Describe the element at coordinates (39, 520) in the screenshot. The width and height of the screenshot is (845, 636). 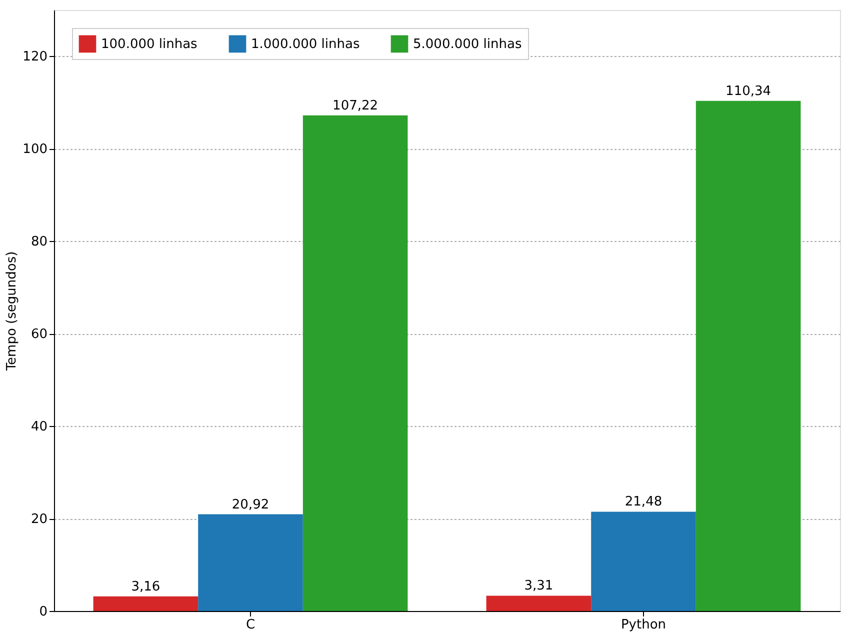
I see `y-tick-label: 20` at that location.